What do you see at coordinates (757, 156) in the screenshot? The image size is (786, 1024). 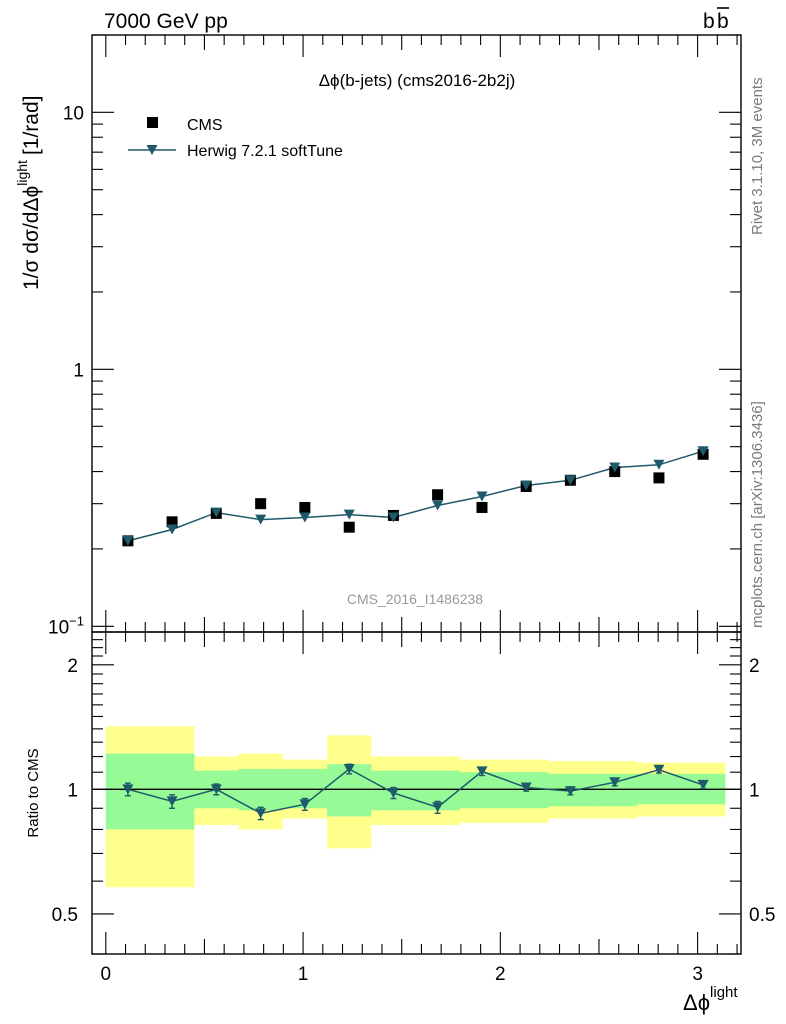 I see `rivet-label: Rivet 3.1.10, 3M events` at bounding box center [757, 156].